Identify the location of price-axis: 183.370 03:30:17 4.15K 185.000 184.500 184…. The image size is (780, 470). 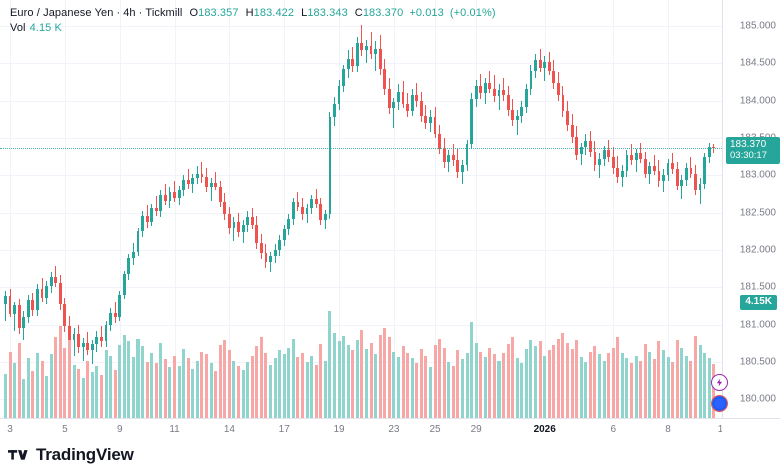
(751, 220).